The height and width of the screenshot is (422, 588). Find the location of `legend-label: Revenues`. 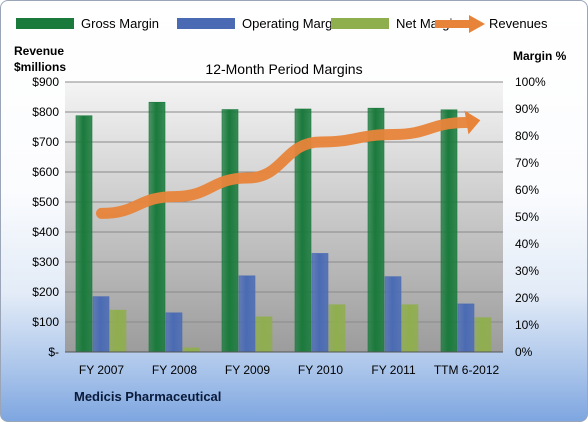

legend-label: Revenues is located at coordinates (518, 23).